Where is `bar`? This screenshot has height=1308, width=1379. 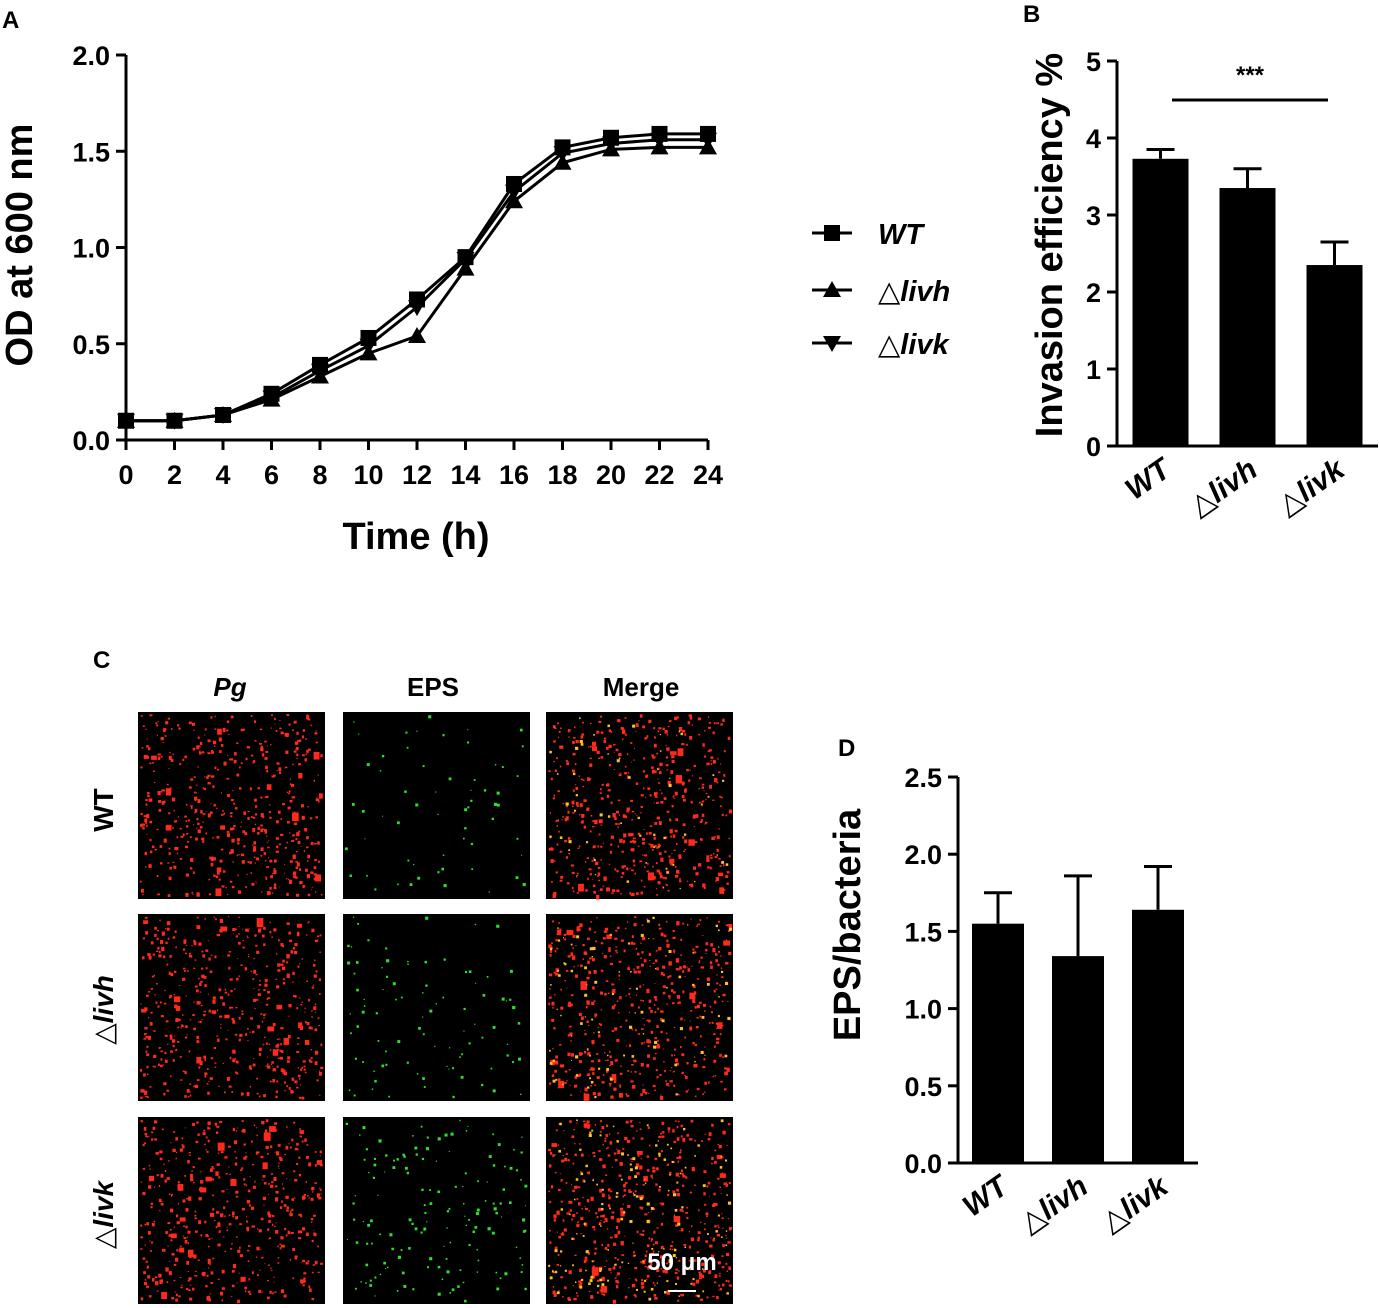 bar is located at coordinates (1334, 355).